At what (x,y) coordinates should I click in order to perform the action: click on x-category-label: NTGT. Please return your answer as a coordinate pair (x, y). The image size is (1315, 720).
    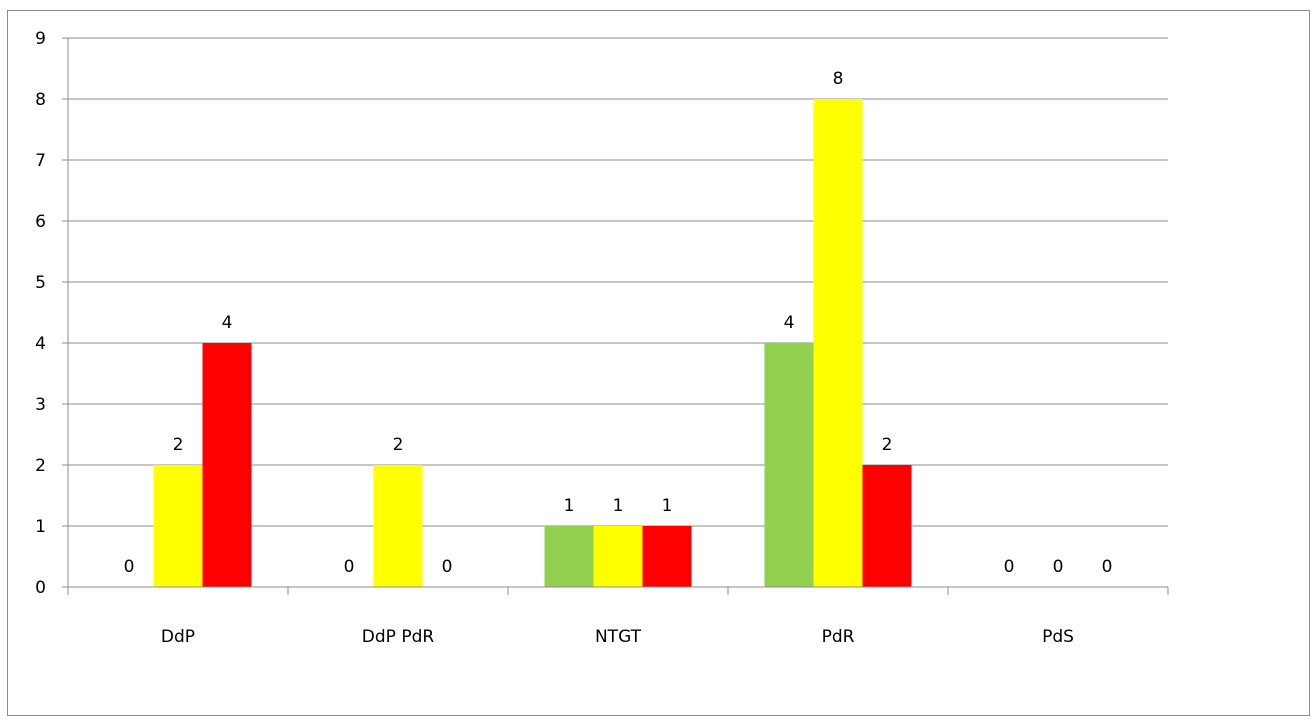
    Looking at the image, I should click on (618, 637).